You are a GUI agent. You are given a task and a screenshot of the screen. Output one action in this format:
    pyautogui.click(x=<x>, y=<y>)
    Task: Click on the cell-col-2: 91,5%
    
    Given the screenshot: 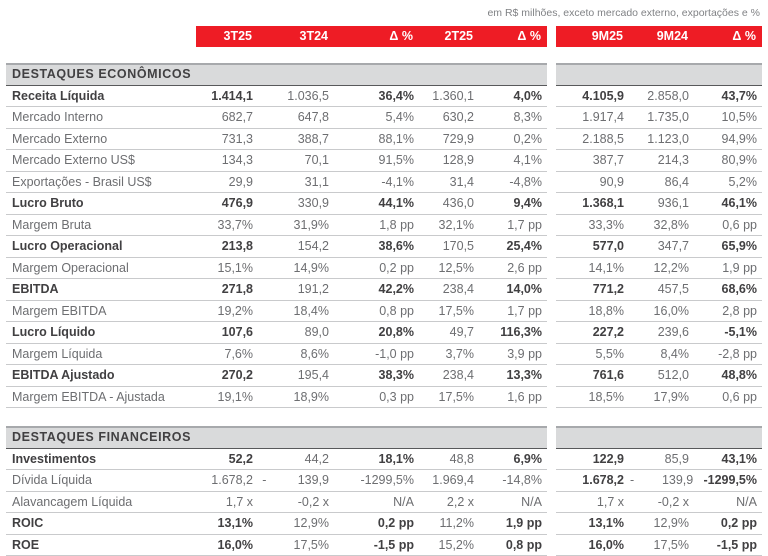 What is the action you would take?
    pyautogui.click(x=376, y=160)
    